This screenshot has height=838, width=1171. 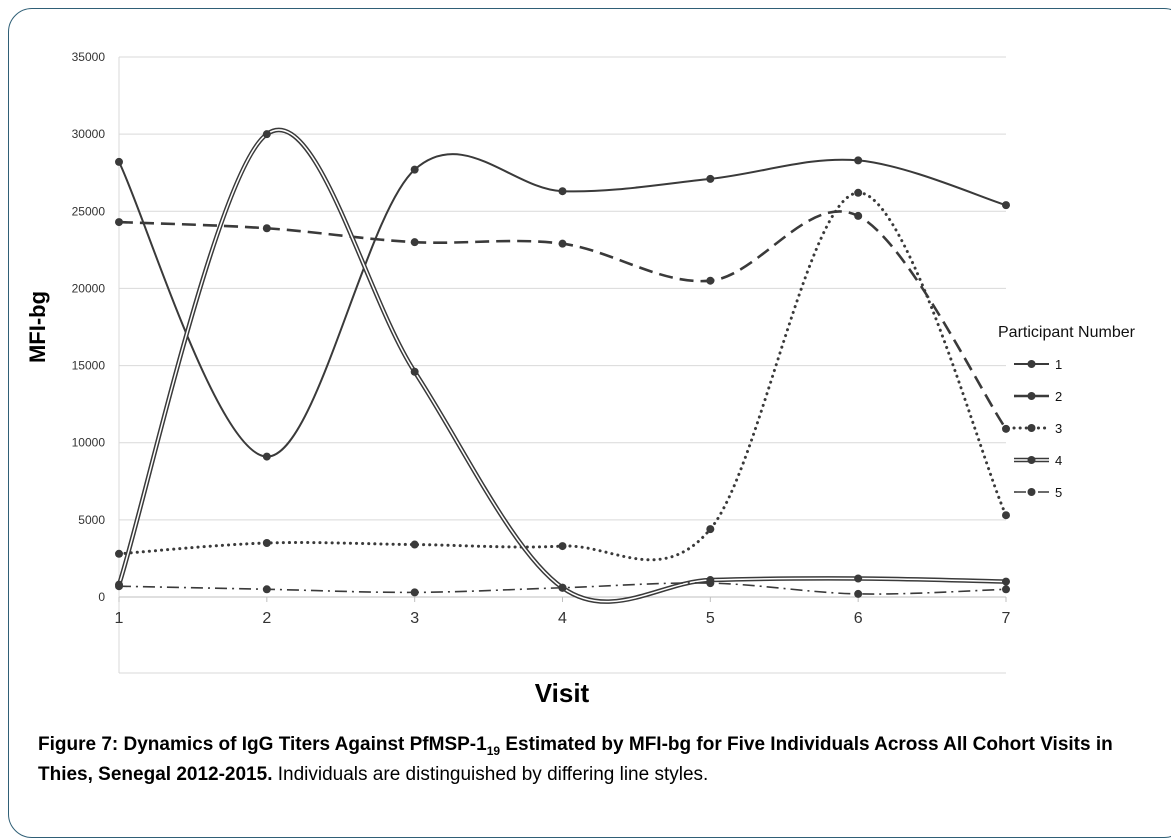 I want to click on legend-4-marker, so click(x=1031, y=460).